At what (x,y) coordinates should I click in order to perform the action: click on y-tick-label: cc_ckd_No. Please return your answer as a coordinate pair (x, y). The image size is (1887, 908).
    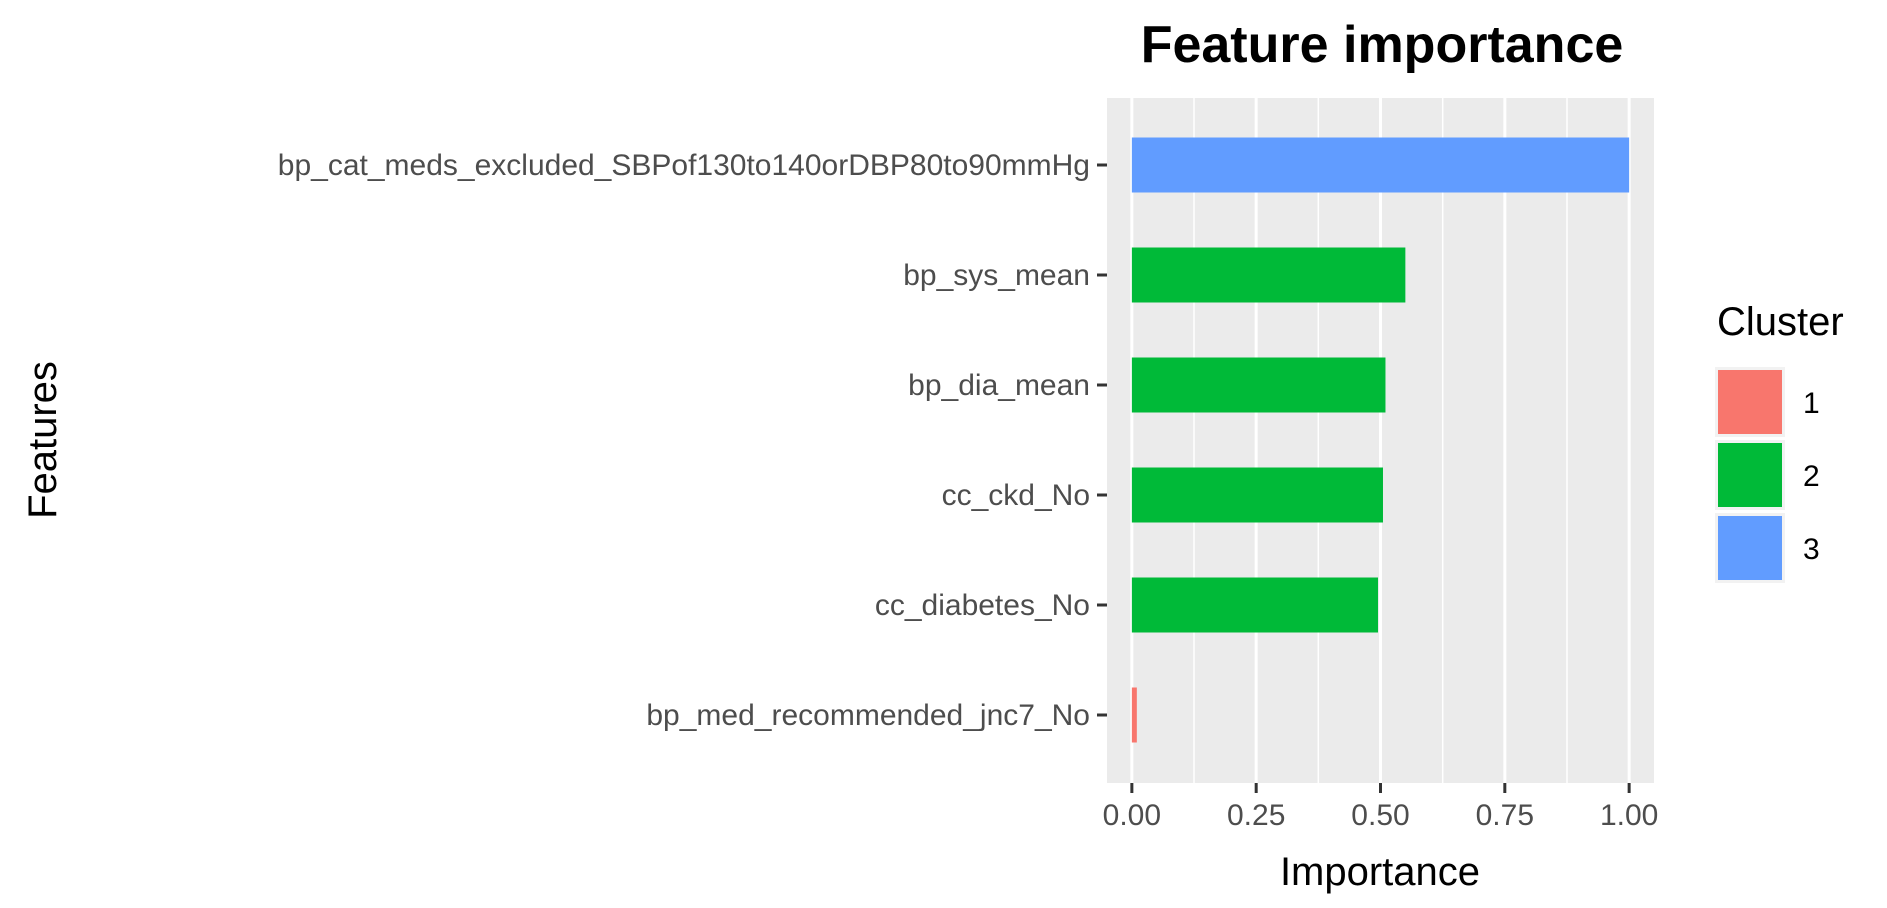
    Looking at the image, I should click on (1016, 495).